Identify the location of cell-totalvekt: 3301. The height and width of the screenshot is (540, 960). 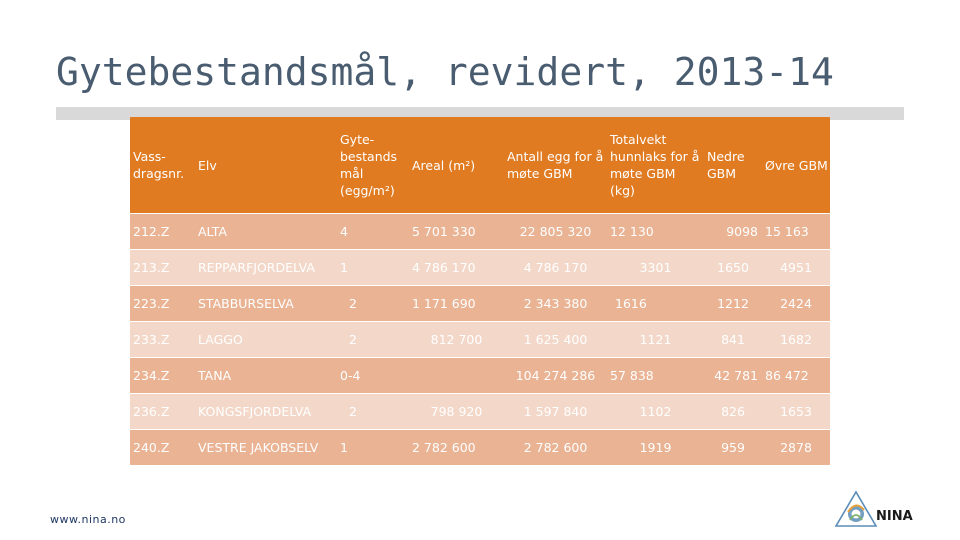
(655, 267).